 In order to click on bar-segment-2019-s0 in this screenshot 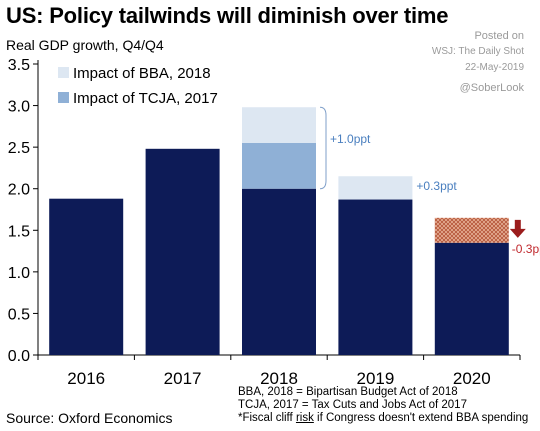, I will do `click(375, 277)`.